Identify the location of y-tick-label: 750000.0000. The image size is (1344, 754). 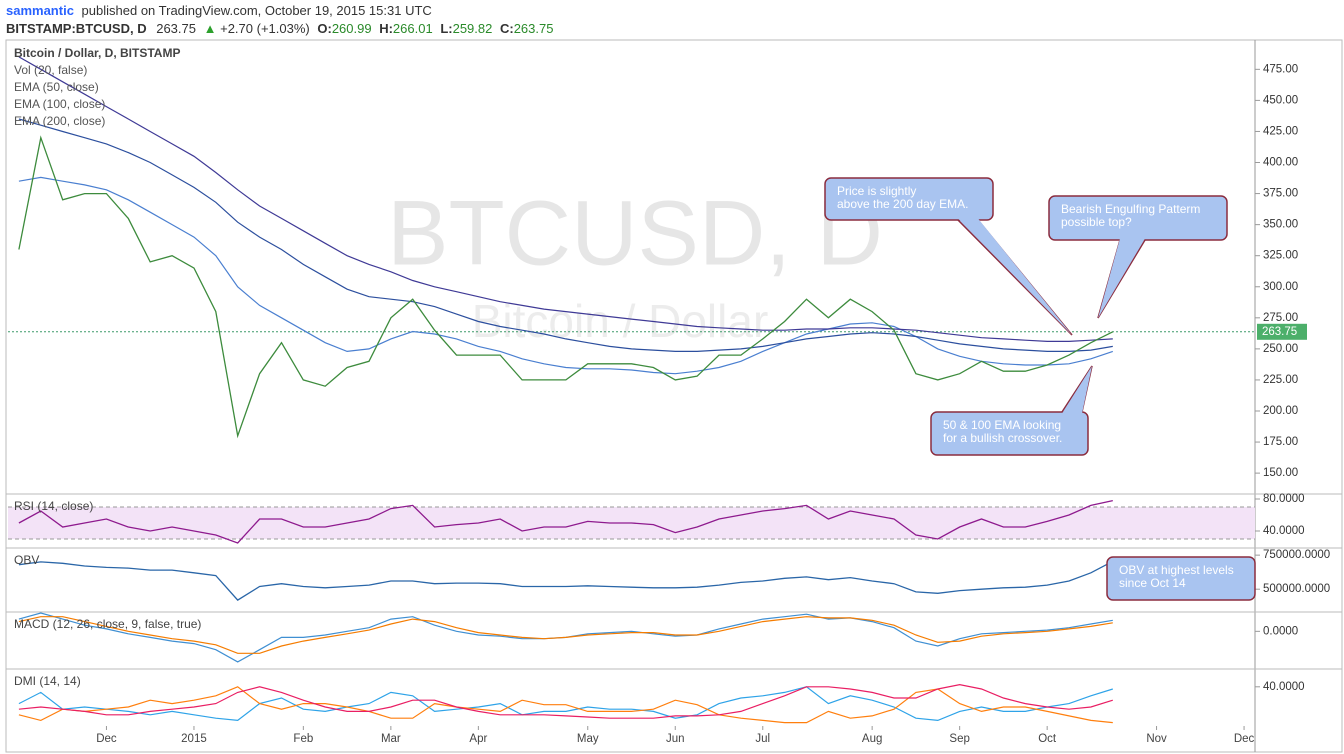
(1296, 555).